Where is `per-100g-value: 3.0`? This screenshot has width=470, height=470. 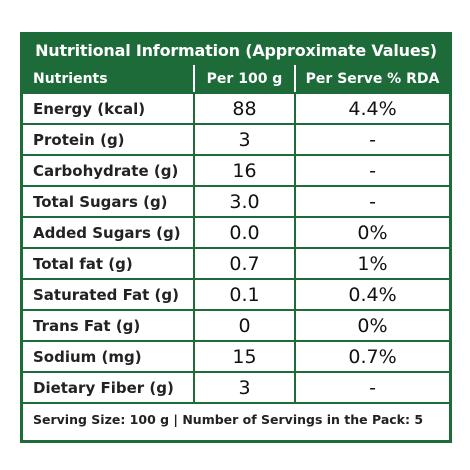
per-100g-value: 3.0 is located at coordinates (244, 201).